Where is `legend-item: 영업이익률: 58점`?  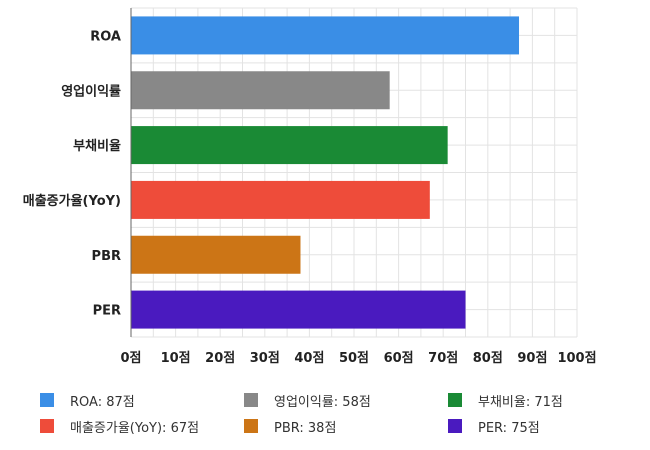
legend-item: 영업이익률: 58점 is located at coordinates (307, 400).